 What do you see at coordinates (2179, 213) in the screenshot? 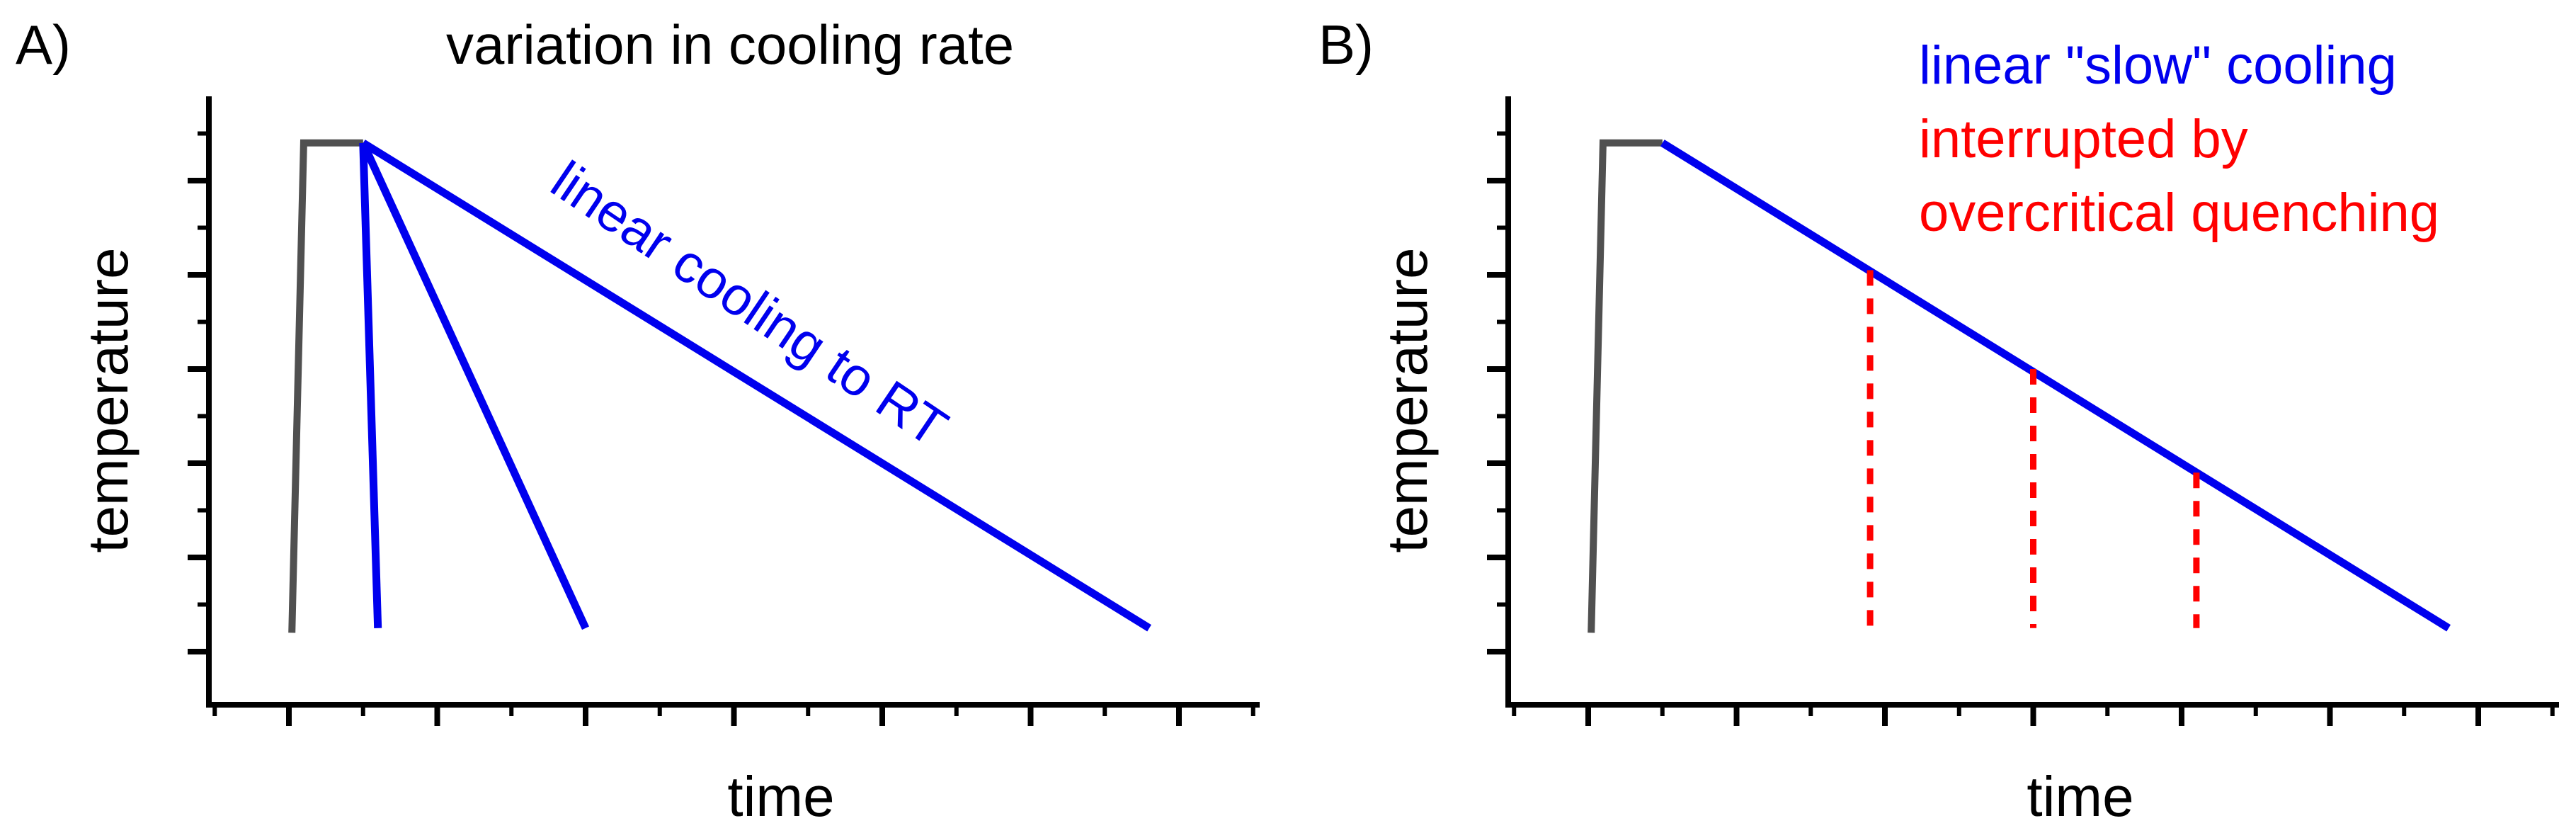
I see `panel-b-annotation-quenching: overcritical quenching` at bounding box center [2179, 213].